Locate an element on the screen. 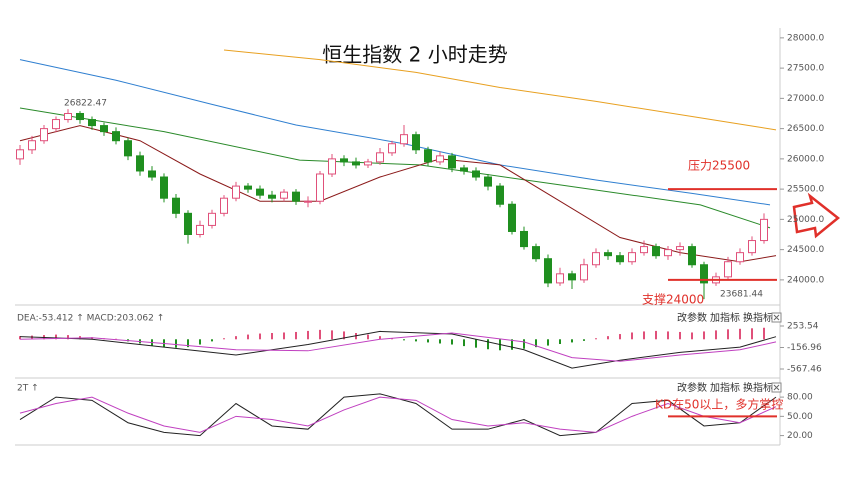 This screenshot has width=841, height=488. y-tick-label: 24000.0 is located at coordinates (805, 280).